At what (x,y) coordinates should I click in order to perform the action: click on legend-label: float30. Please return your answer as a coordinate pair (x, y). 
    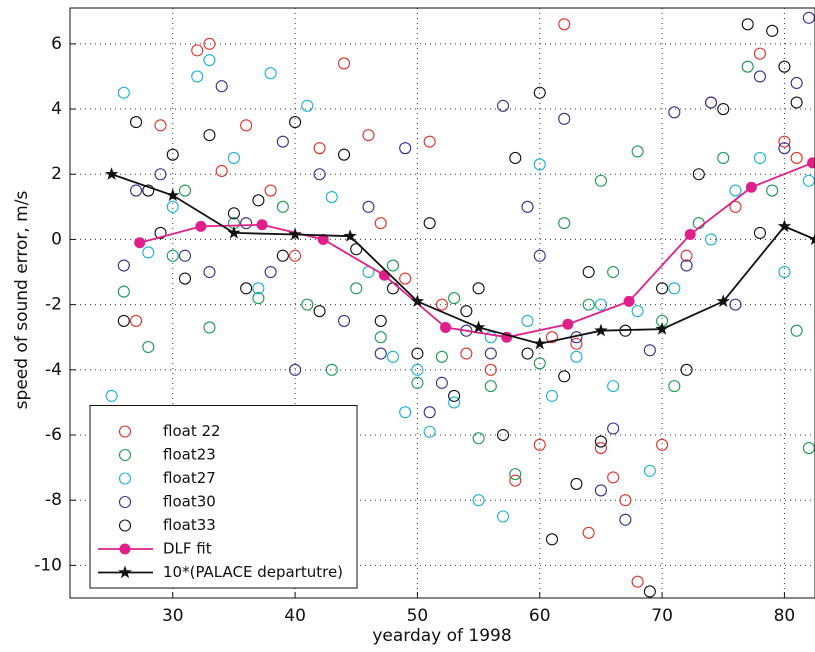
    Looking at the image, I should click on (189, 502).